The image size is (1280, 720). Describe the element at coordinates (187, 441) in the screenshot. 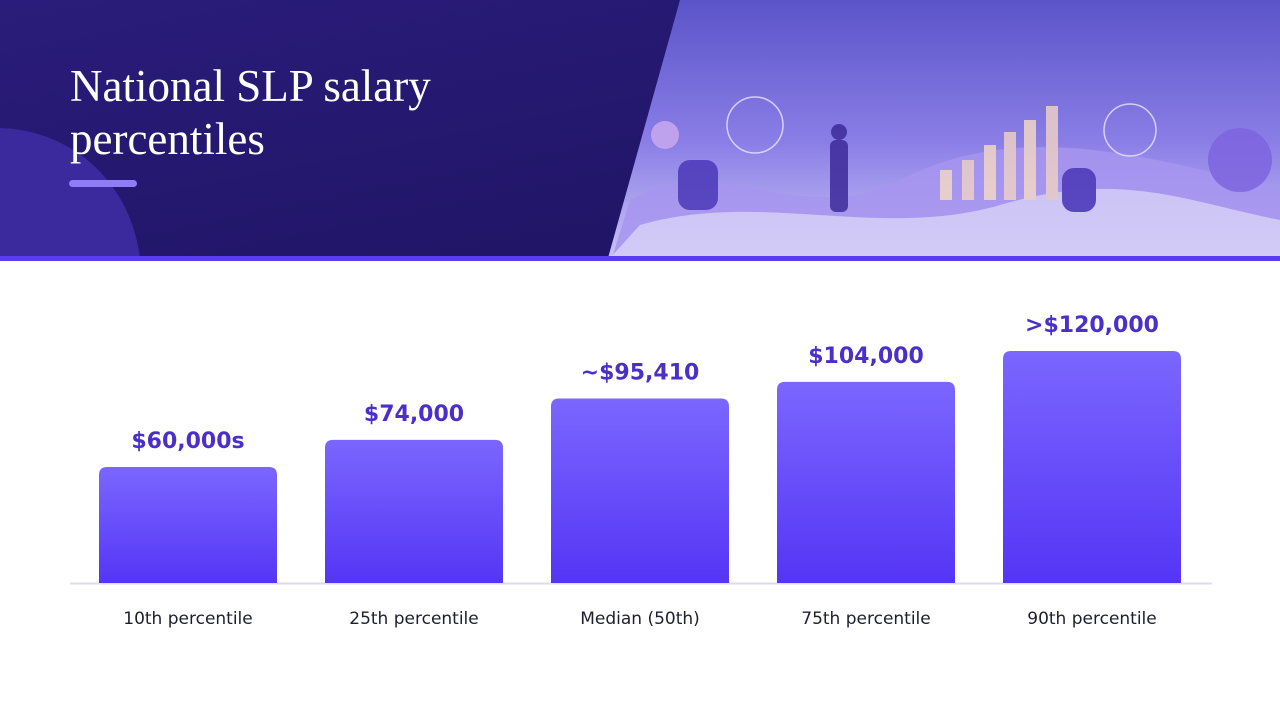

I see `value-label: $60,000s` at that location.